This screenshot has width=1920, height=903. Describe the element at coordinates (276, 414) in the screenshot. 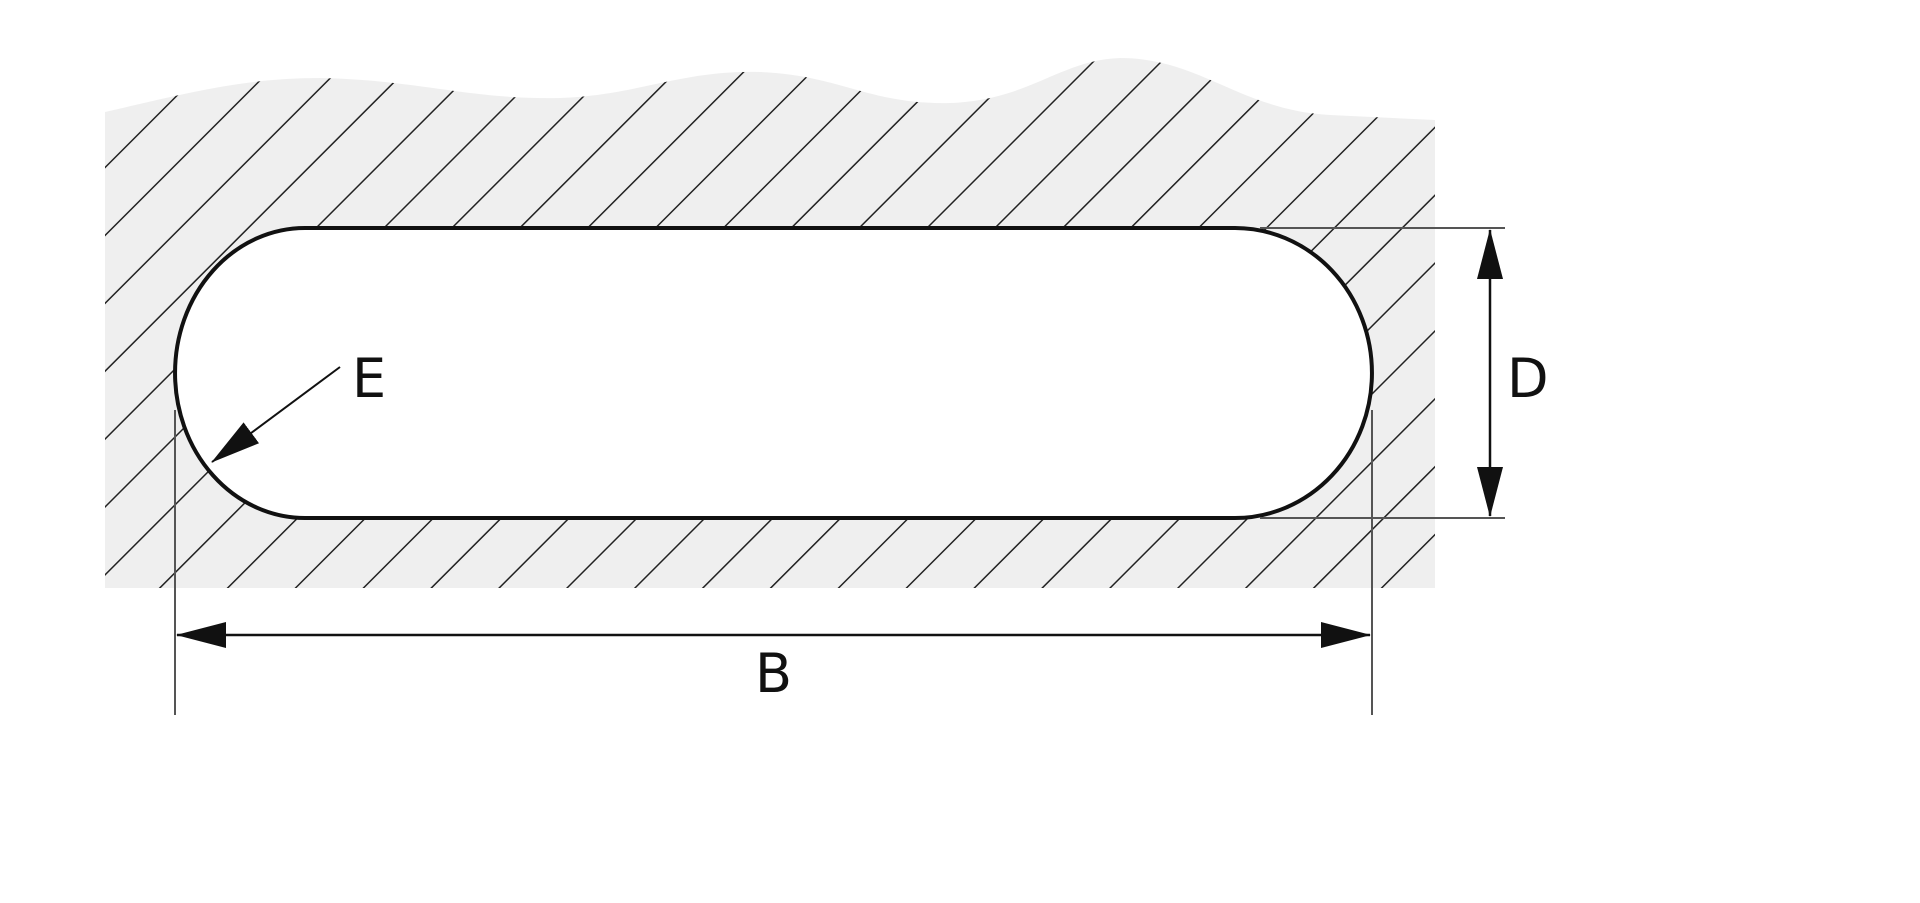

I see `e-leader-arrow` at that location.